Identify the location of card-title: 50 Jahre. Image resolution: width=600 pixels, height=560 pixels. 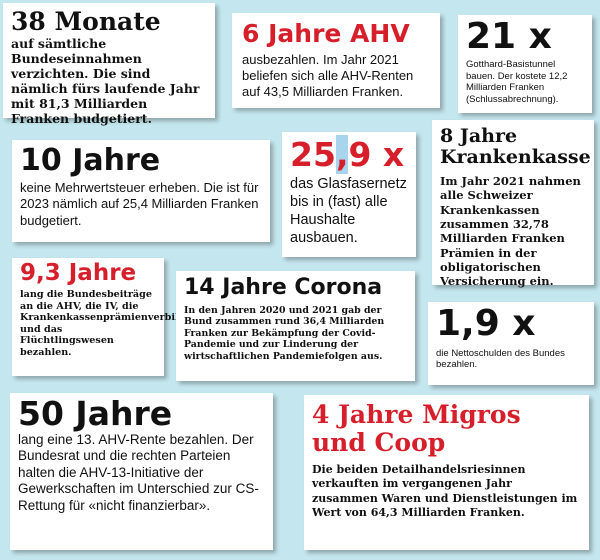
(95, 413).